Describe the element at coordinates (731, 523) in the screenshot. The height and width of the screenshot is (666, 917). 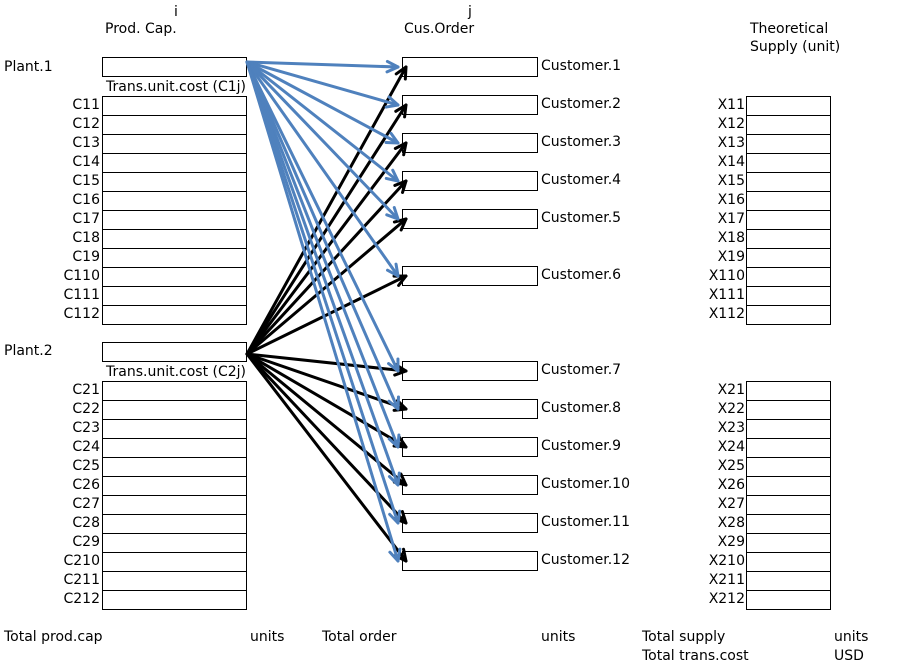
I see `supply-label: X28` at that location.